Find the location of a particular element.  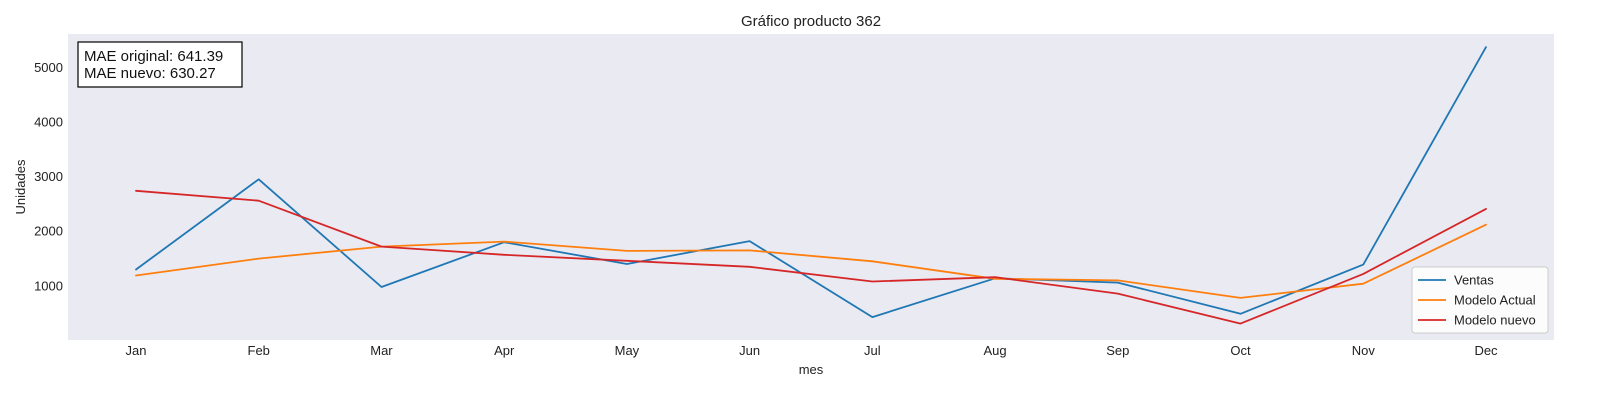

y-tick-label: 1000 is located at coordinates (48, 285).